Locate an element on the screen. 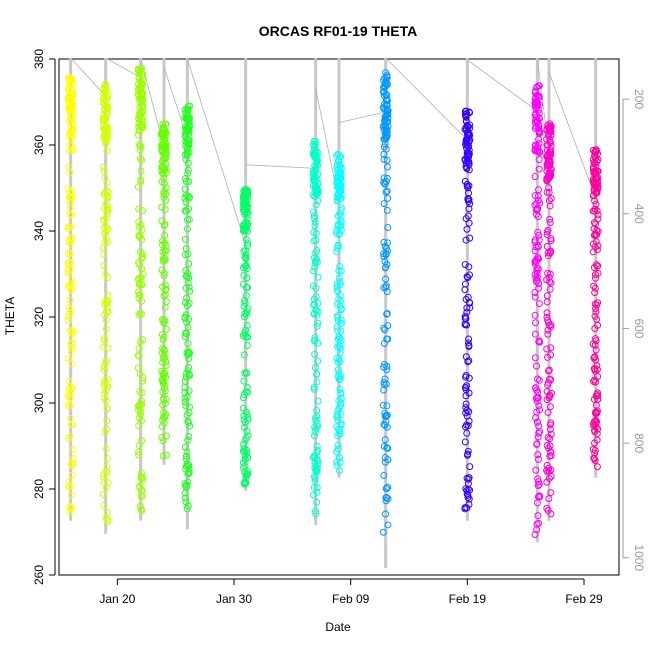 The width and height of the screenshot is (650, 650). y2-tick-label: 1000 is located at coordinates (639, 557).